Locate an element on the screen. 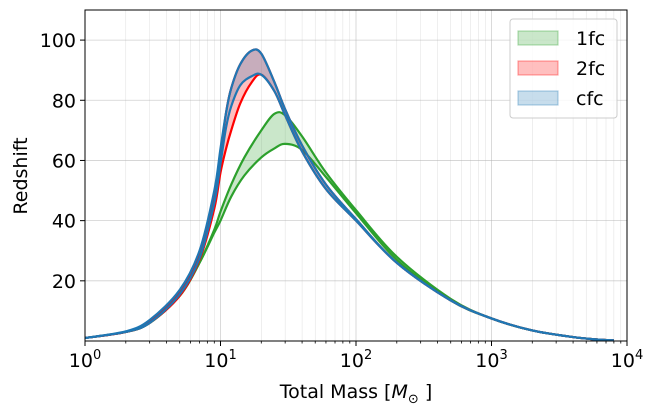 This screenshot has width=656, height=413. x-axis-label-symbol: M is located at coordinates (399, 392).